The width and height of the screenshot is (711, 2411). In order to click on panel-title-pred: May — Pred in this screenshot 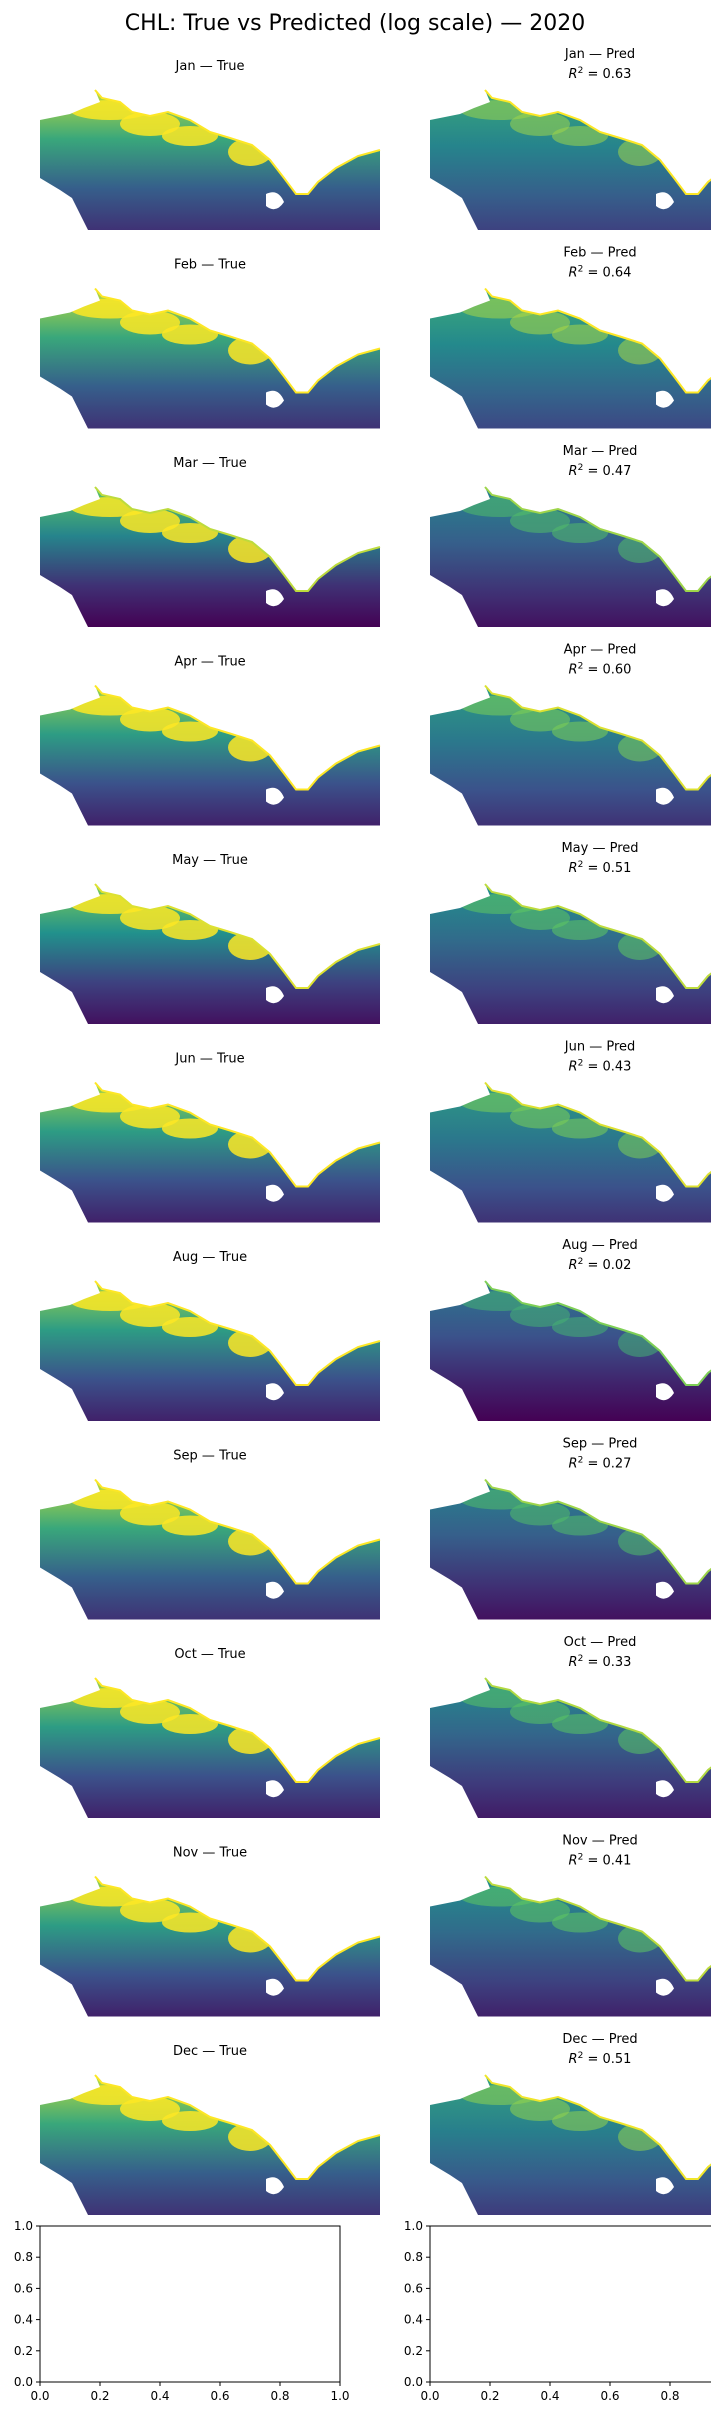, I will do `click(599, 848)`.